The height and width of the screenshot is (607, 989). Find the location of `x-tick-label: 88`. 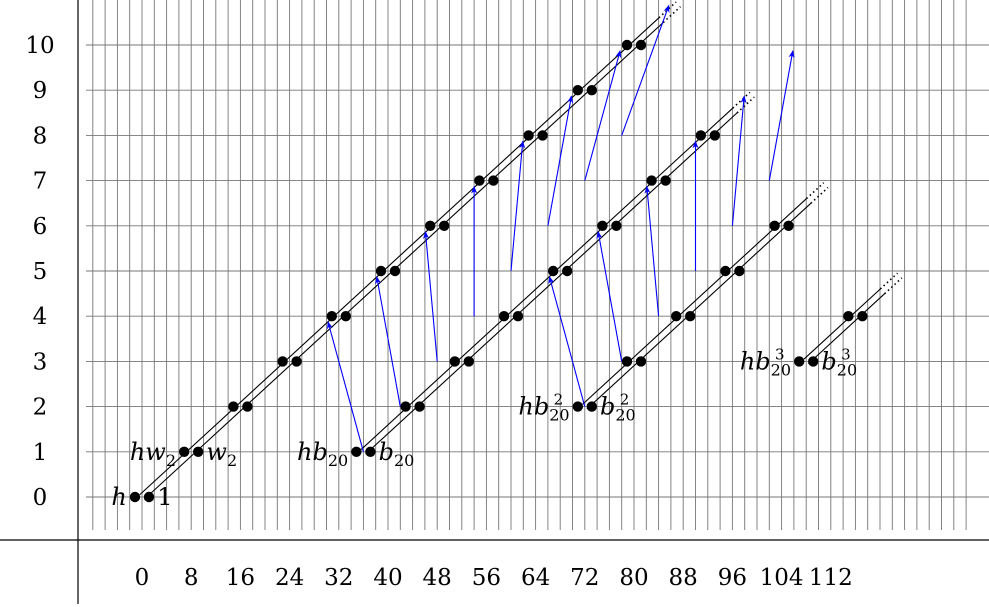

x-tick-label: 88 is located at coordinates (683, 578).